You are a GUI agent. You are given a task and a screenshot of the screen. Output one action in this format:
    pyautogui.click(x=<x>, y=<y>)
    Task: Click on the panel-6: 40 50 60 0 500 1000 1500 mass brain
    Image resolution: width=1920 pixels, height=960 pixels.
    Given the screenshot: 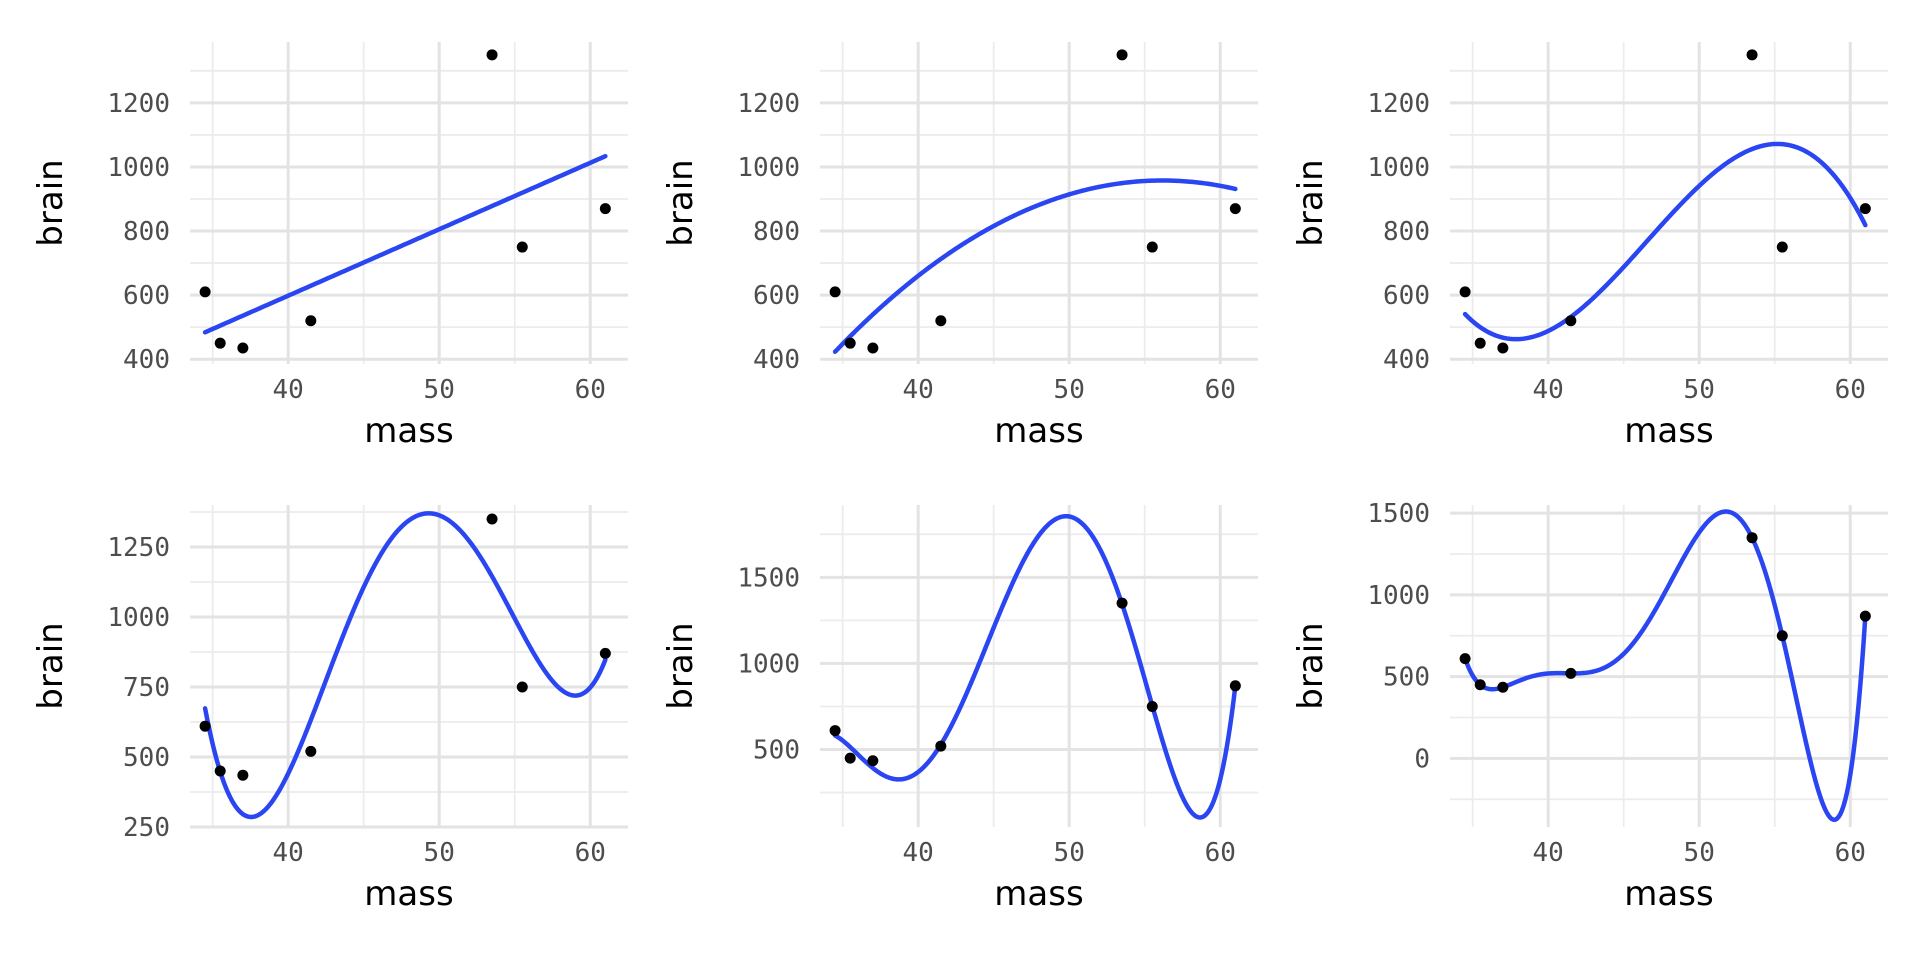 What is the action you would take?
    pyautogui.click(x=1589, y=706)
    